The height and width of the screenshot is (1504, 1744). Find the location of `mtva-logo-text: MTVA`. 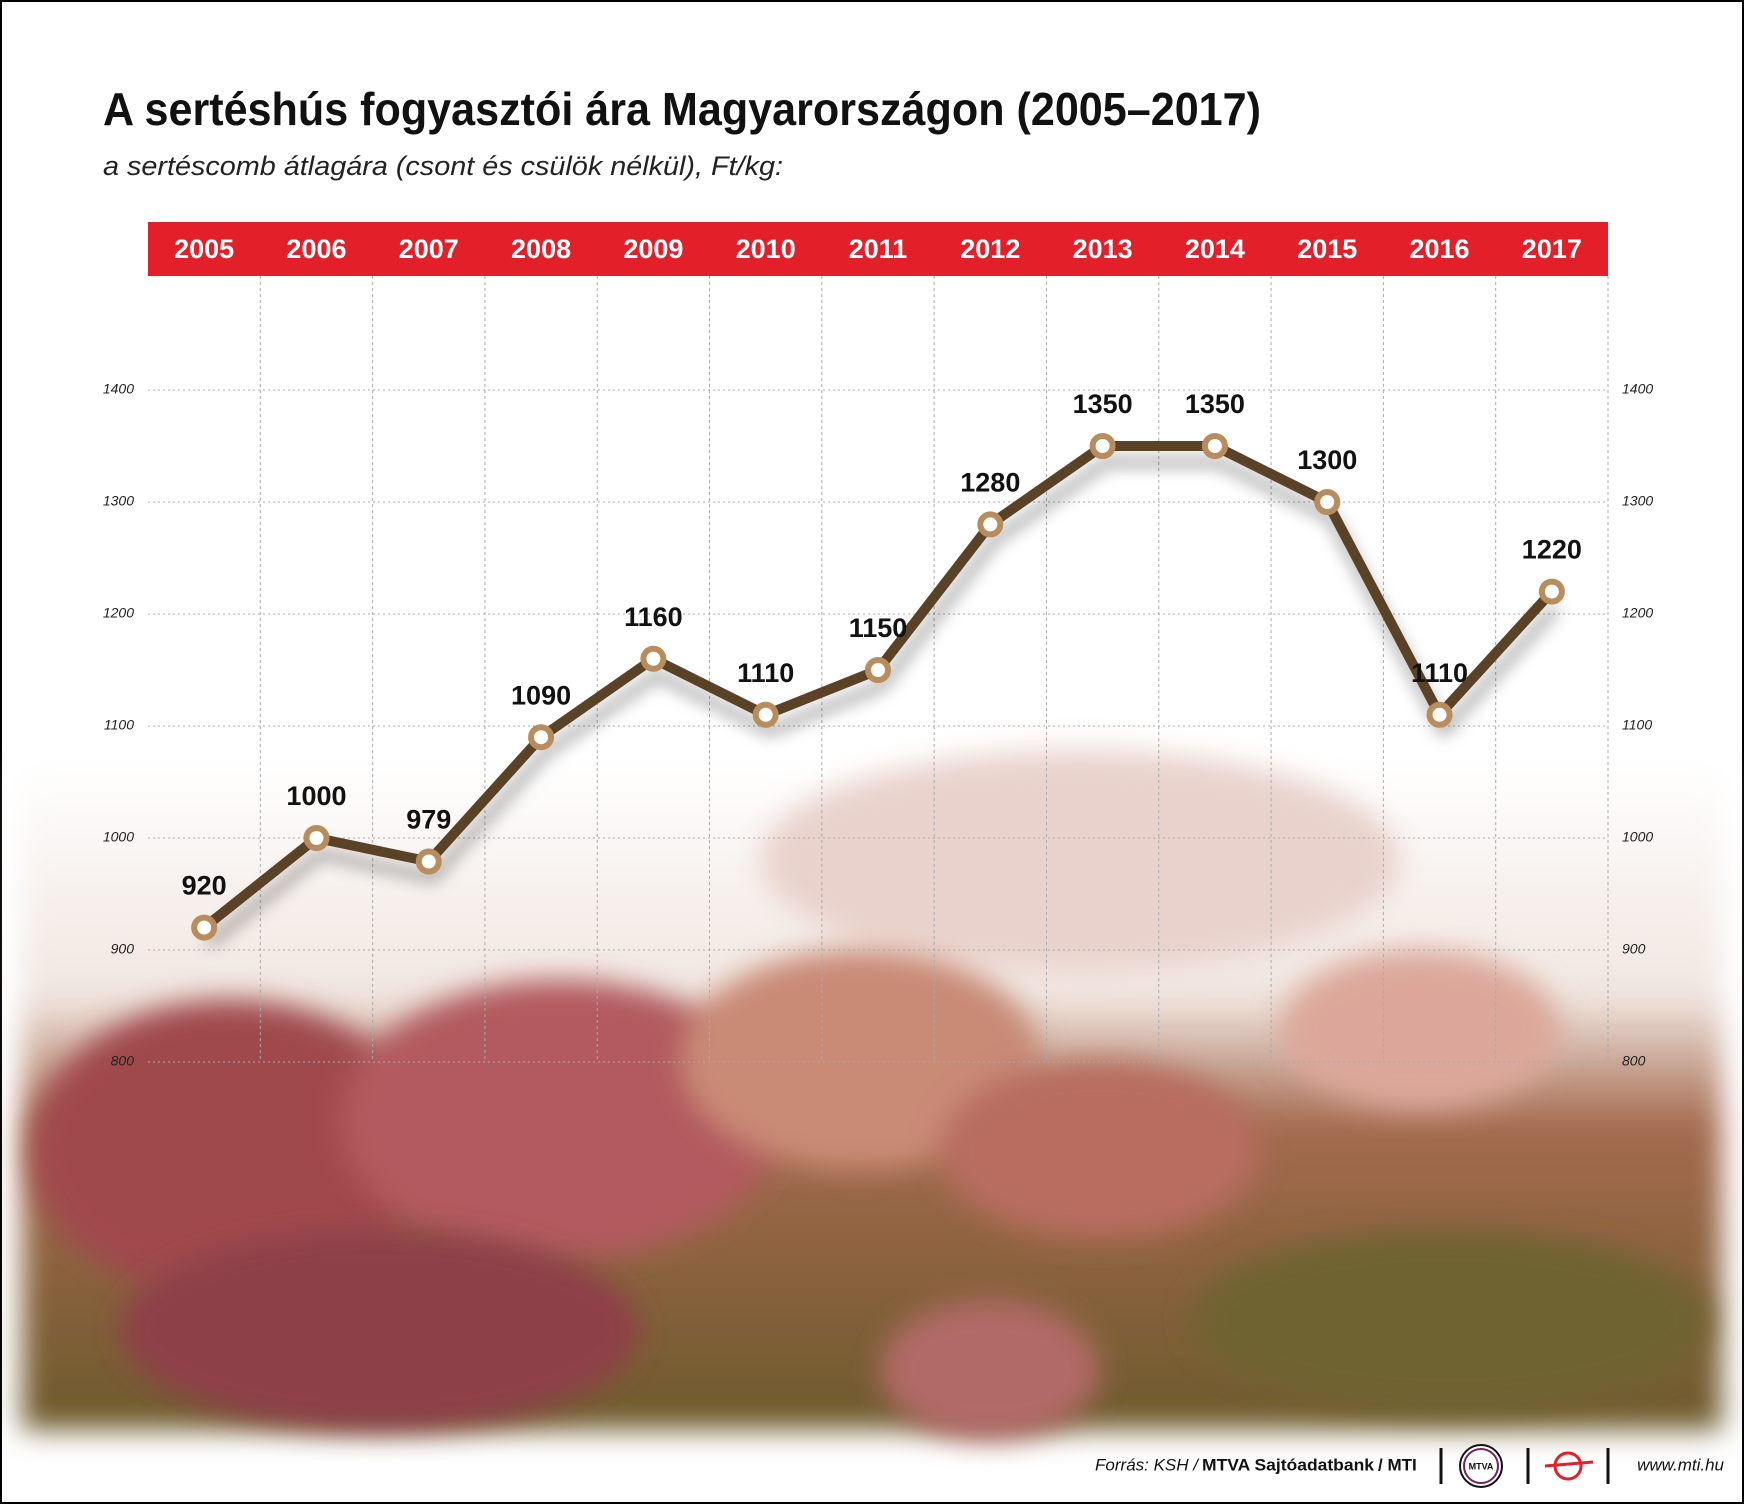

mtva-logo-text: MTVA is located at coordinates (1481, 1466).